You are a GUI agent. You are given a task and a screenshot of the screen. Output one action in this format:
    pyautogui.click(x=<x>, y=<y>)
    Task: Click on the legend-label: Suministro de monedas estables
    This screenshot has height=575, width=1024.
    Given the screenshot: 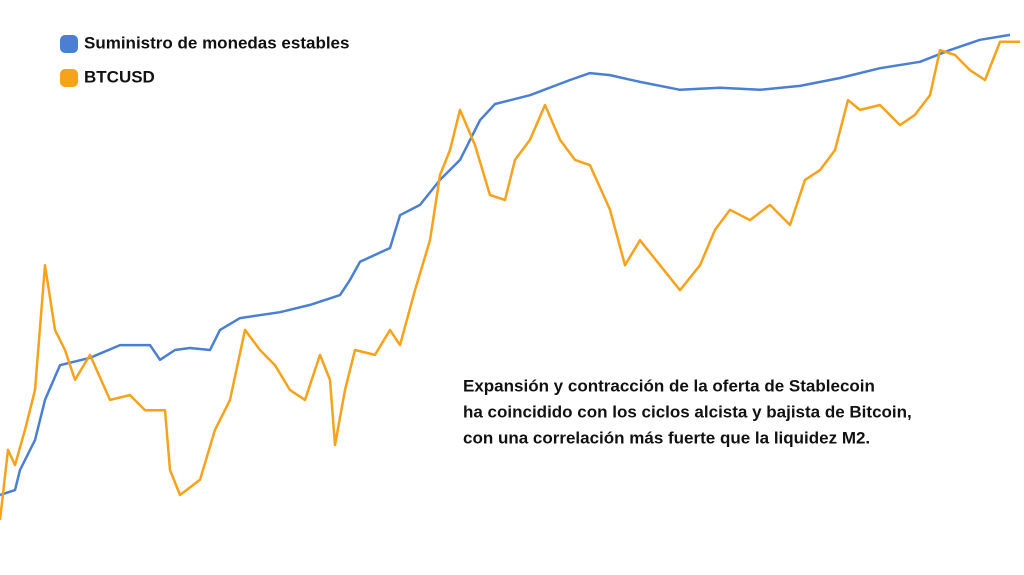 What is the action you would take?
    pyautogui.click(x=216, y=42)
    